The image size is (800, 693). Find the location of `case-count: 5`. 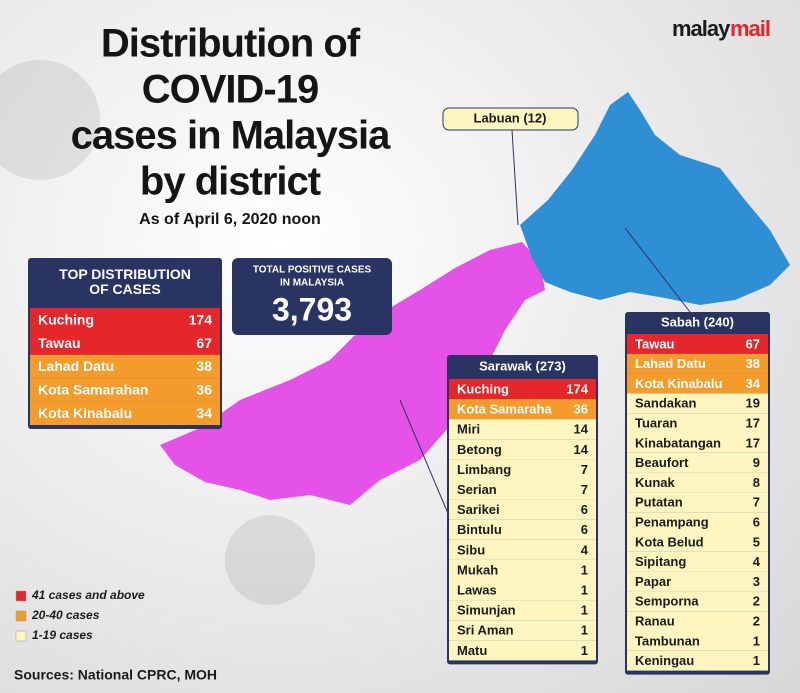

case-count: 5 is located at coordinates (756, 541).